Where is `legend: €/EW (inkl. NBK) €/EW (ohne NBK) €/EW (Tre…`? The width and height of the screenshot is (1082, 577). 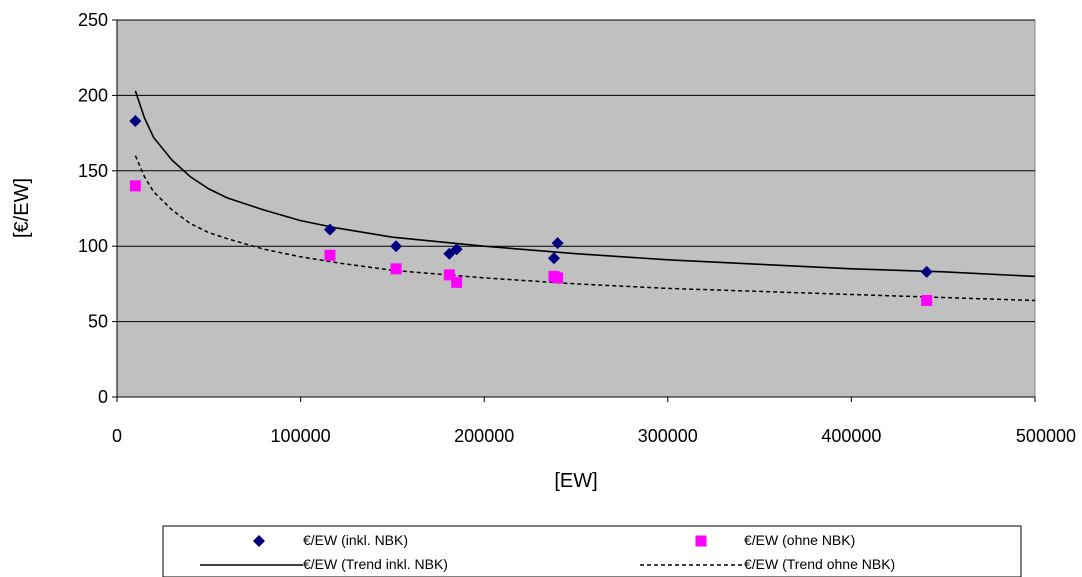
legend: €/EW (inkl. NBK) €/EW (ohne NBK) €/EW (Tre… is located at coordinates (592, 551).